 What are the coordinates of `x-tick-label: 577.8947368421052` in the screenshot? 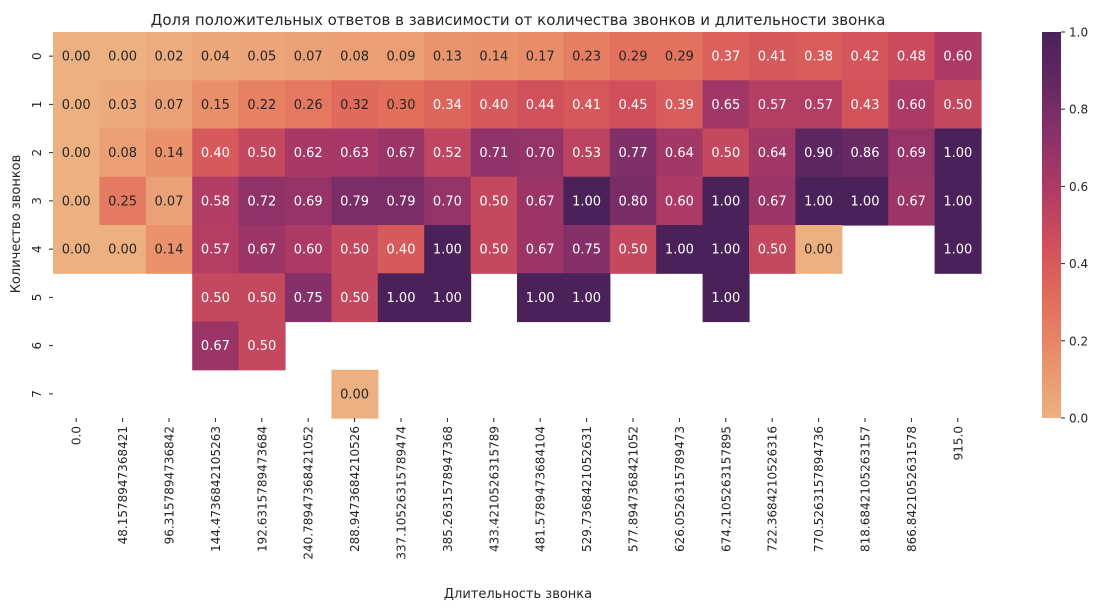 It's located at (634, 489).